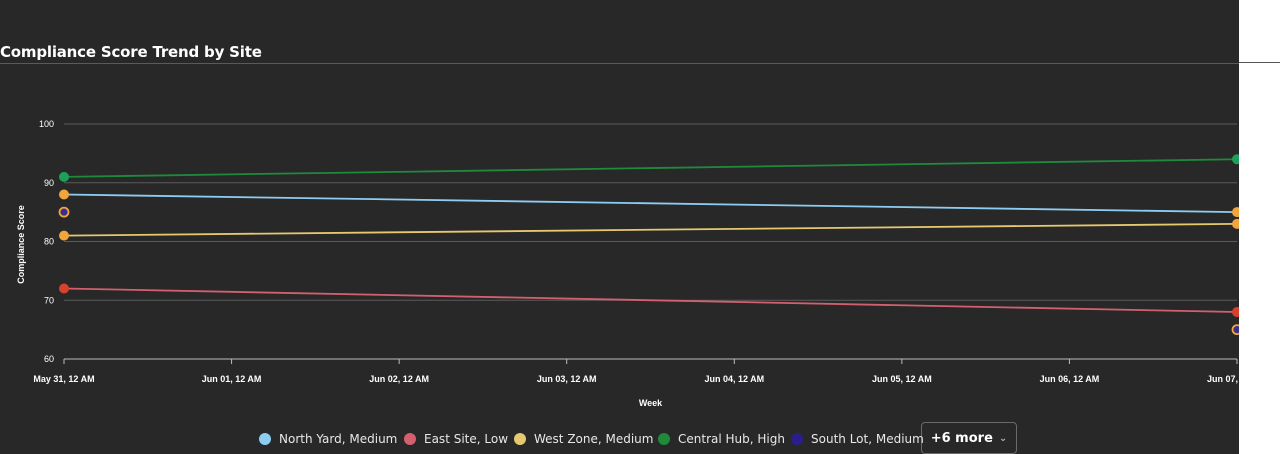 This screenshot has height=454, width=1280. I want to click on y-axis-label: Compliance Score, so click(21, 244).